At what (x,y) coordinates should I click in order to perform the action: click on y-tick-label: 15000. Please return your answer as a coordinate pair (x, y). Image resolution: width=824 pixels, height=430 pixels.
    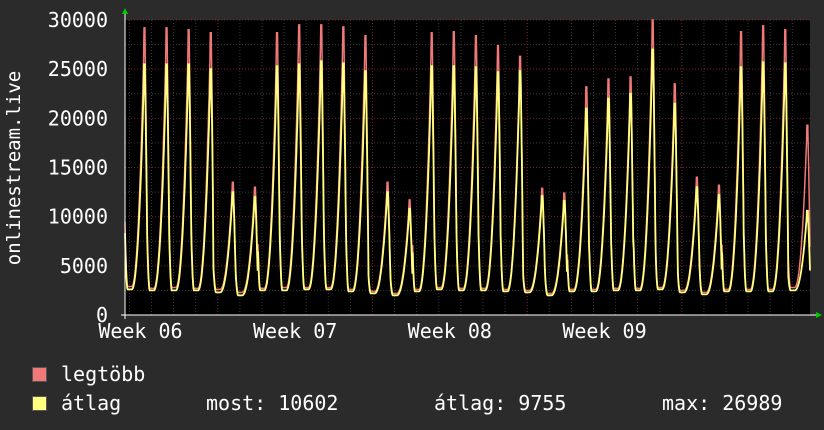
    Looking at the image, I should click on (78, 168).